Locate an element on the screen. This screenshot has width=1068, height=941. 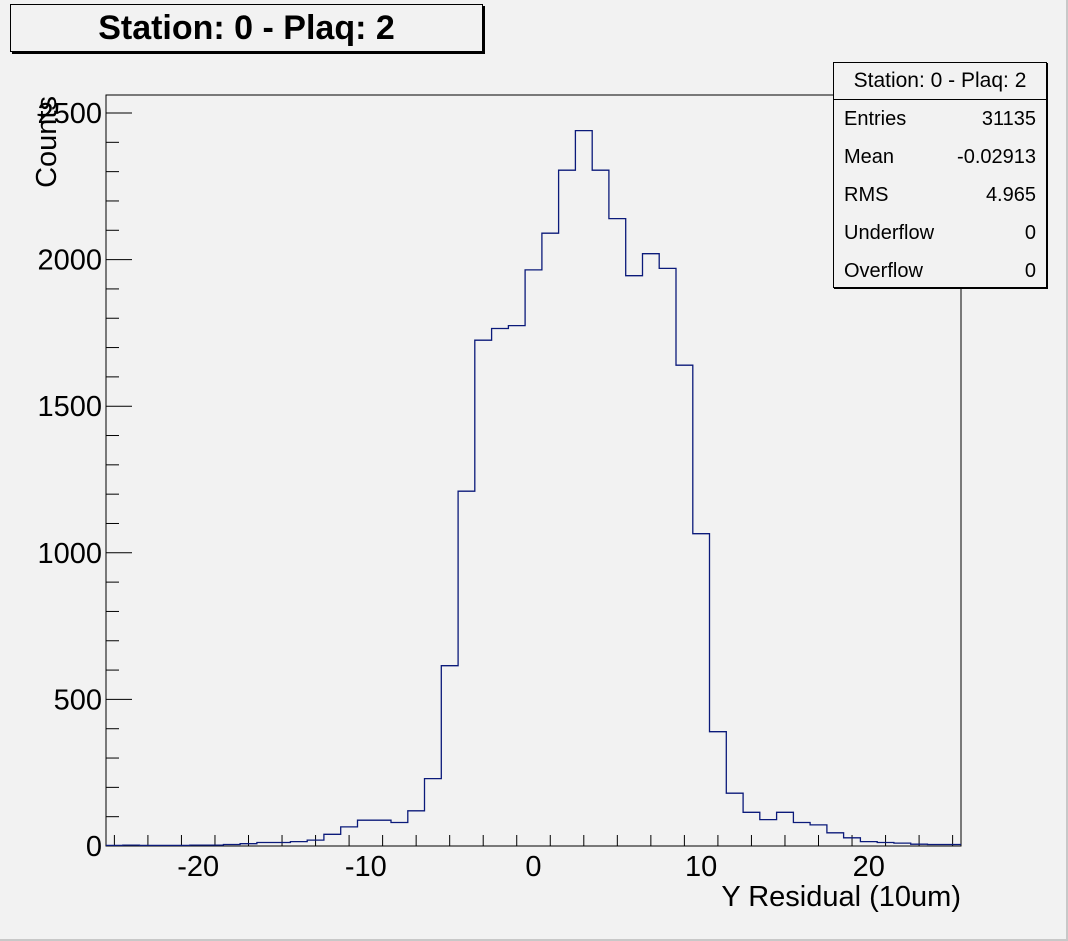
stats-label: RMS is located at coordinates (866, 194).